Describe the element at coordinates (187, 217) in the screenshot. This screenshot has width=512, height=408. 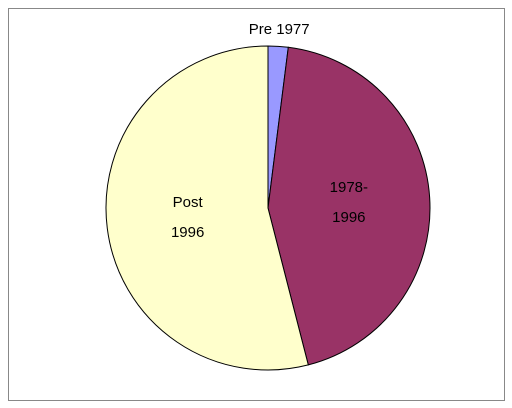
I see `slice-label: Post 1996` at that location.